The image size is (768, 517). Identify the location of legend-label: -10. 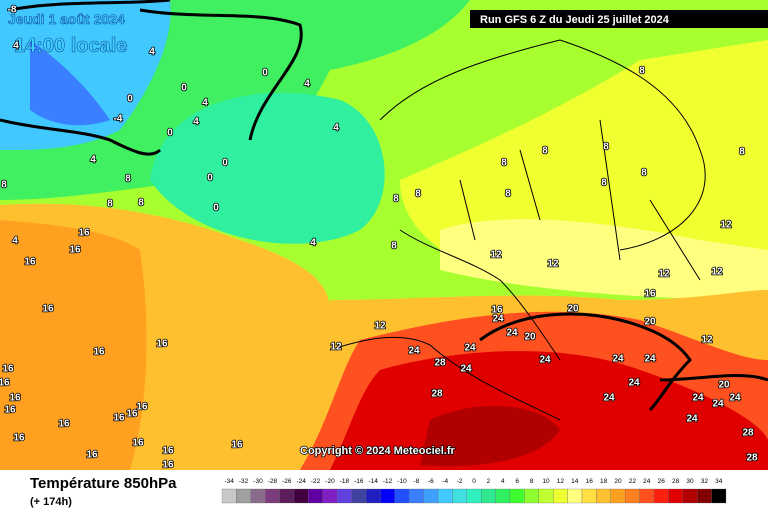
(402, 481).